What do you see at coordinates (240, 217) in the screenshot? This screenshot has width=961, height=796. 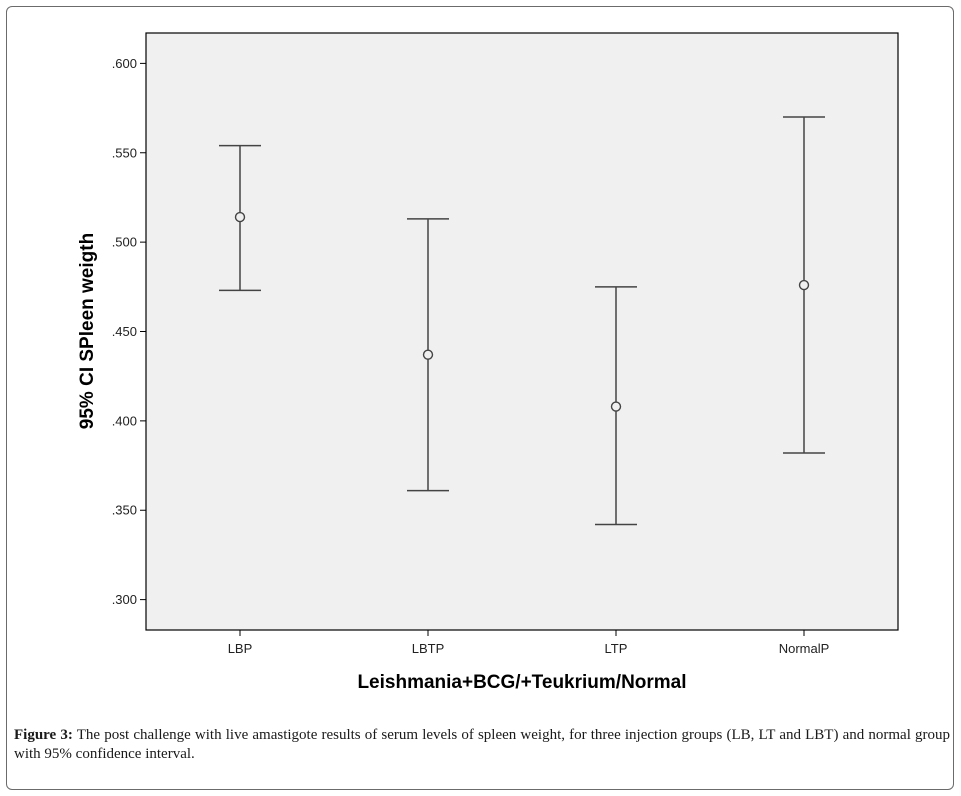 I see `mean-marker-LBP` at bounding box center [240, 217].